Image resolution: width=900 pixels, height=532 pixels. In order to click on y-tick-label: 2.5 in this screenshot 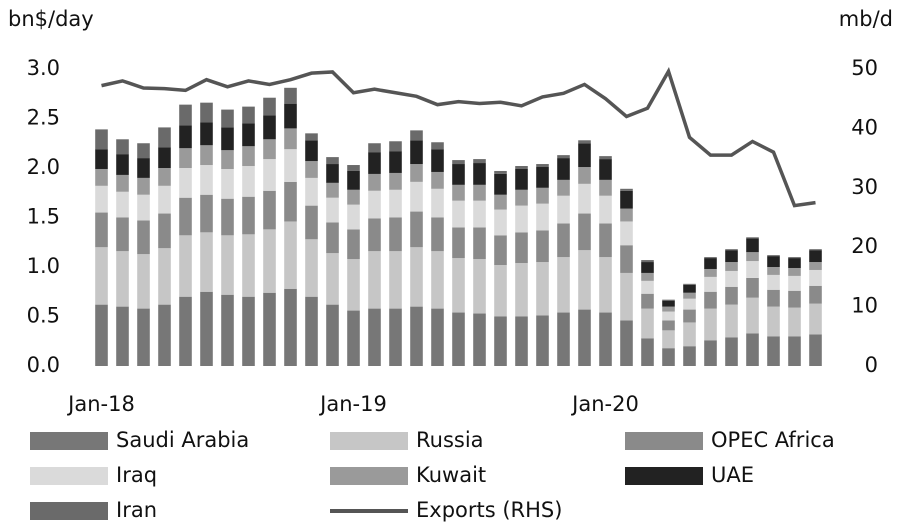, I will do `click(43, 118)`.